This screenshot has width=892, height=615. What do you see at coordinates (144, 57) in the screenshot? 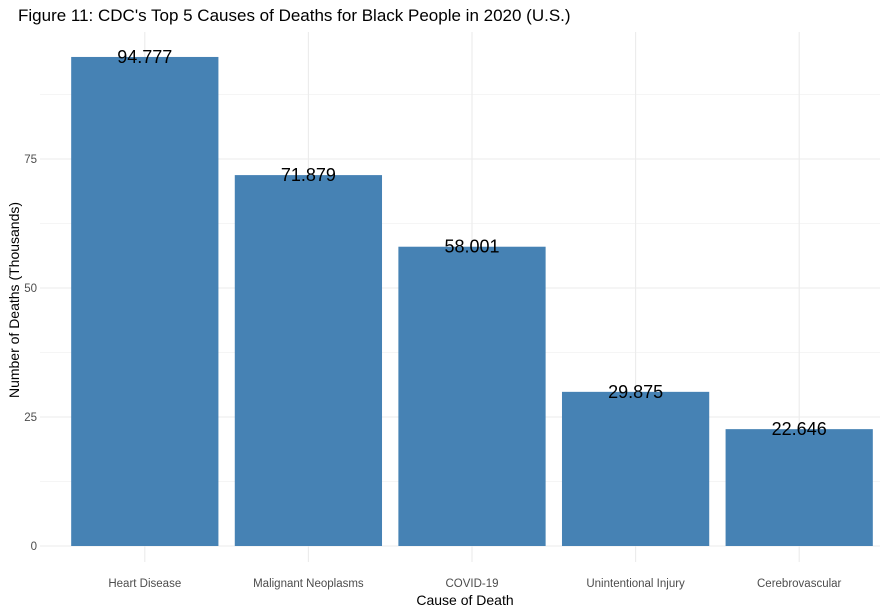
I see `data-label: 94.777` at bounding box center [144, 57].